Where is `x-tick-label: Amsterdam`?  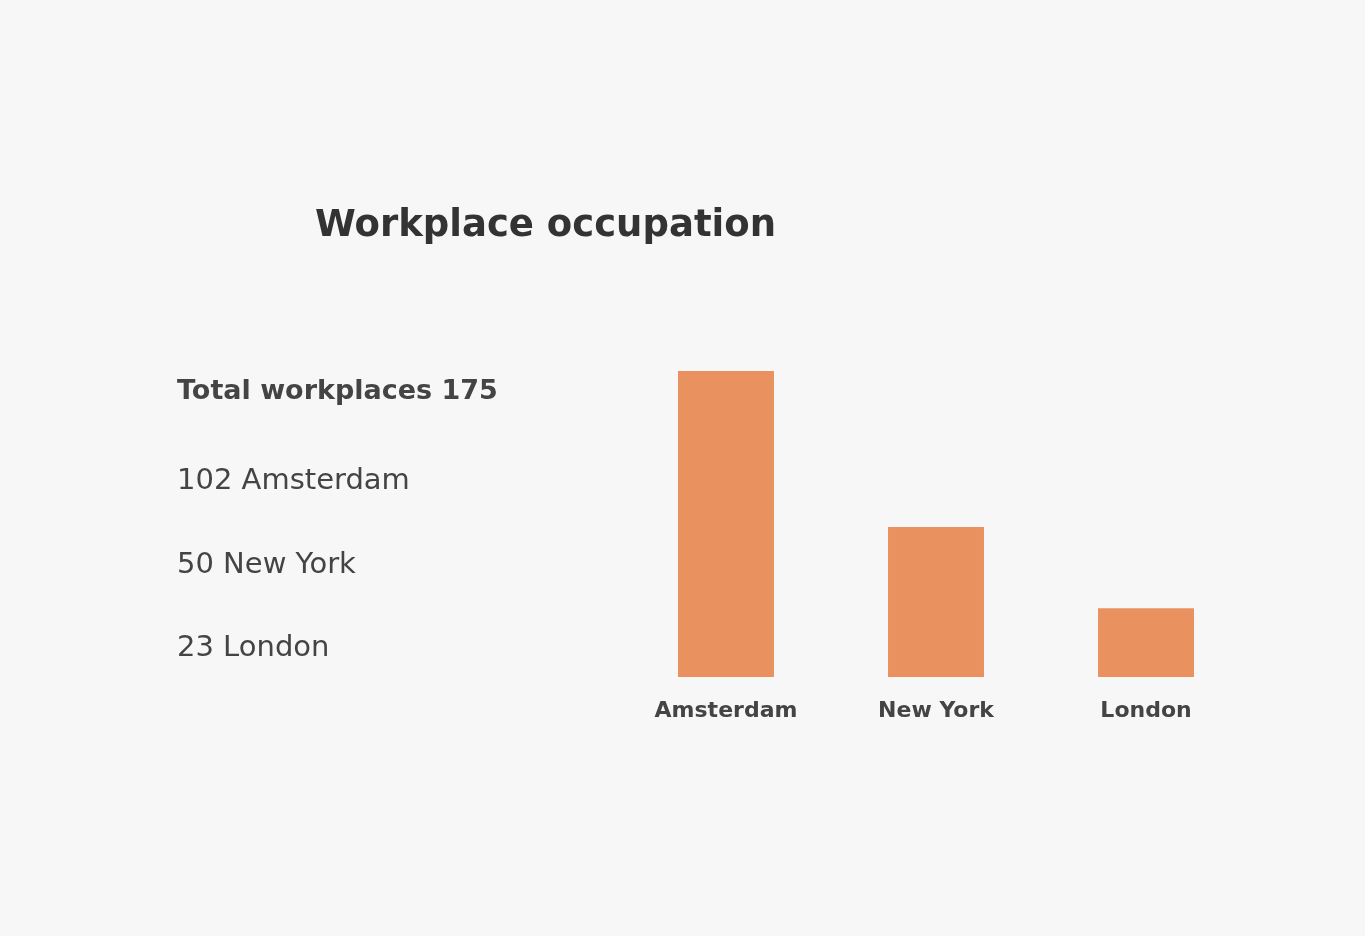
x-tick-label: Amsterdam is located at coordinates (726, 709).